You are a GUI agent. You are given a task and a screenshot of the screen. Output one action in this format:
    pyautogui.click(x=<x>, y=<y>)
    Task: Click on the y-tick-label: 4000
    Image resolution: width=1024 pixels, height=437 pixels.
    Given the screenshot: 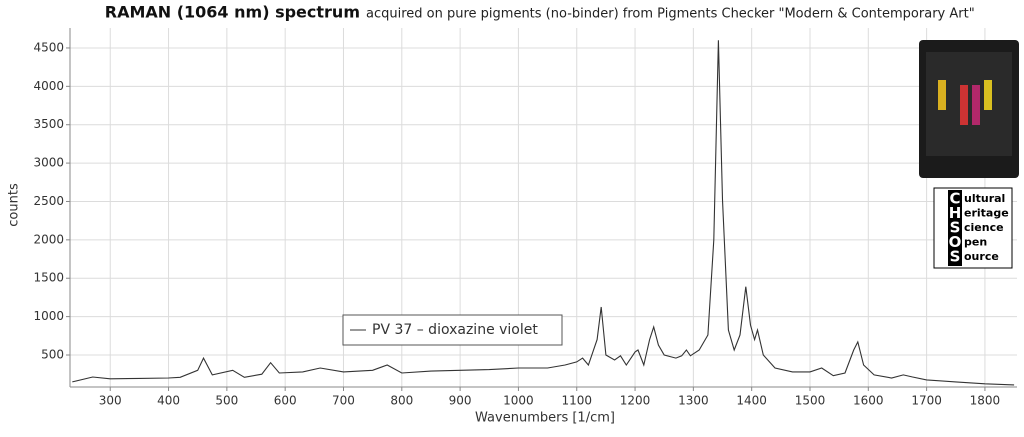 What is the action you would take?
    pyautogui.click(x=48, y=86)
    